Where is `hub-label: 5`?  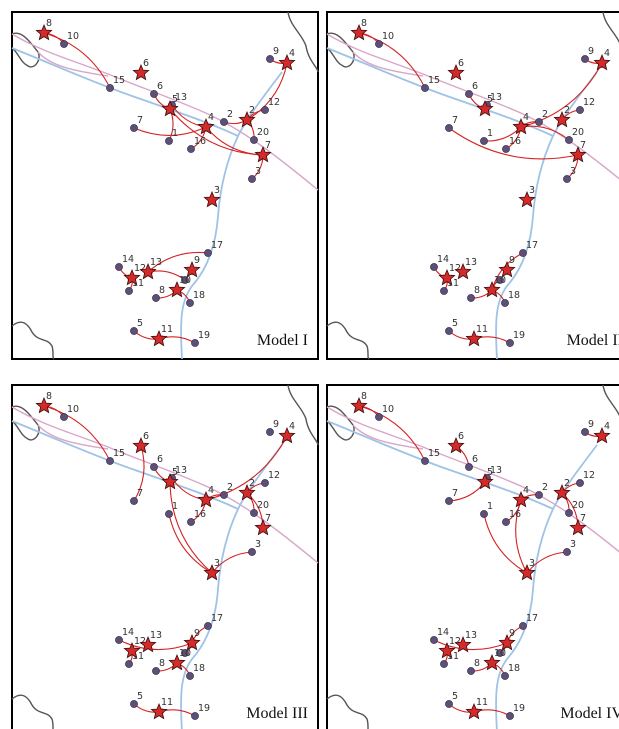
hub-label: 5 is located at coordinates (490, 472).